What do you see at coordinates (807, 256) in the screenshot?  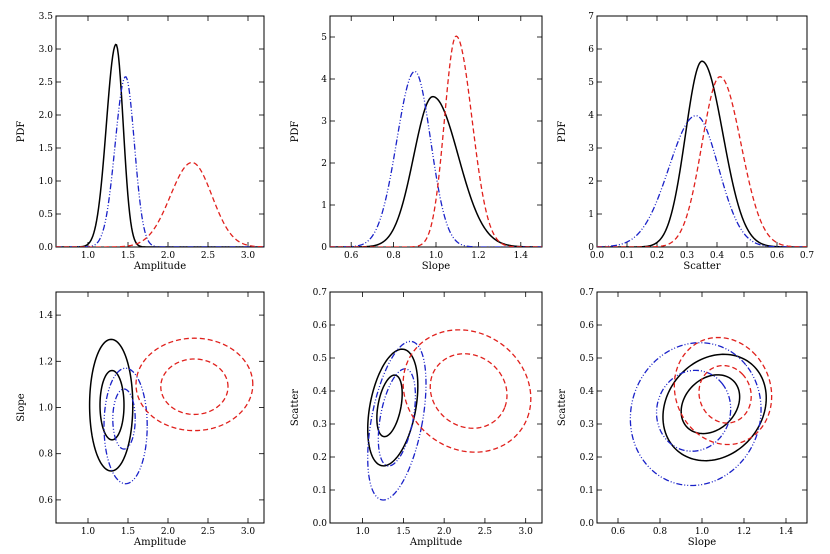 I see `x-tick-label: 0.7` at bounding box center [807, 256].